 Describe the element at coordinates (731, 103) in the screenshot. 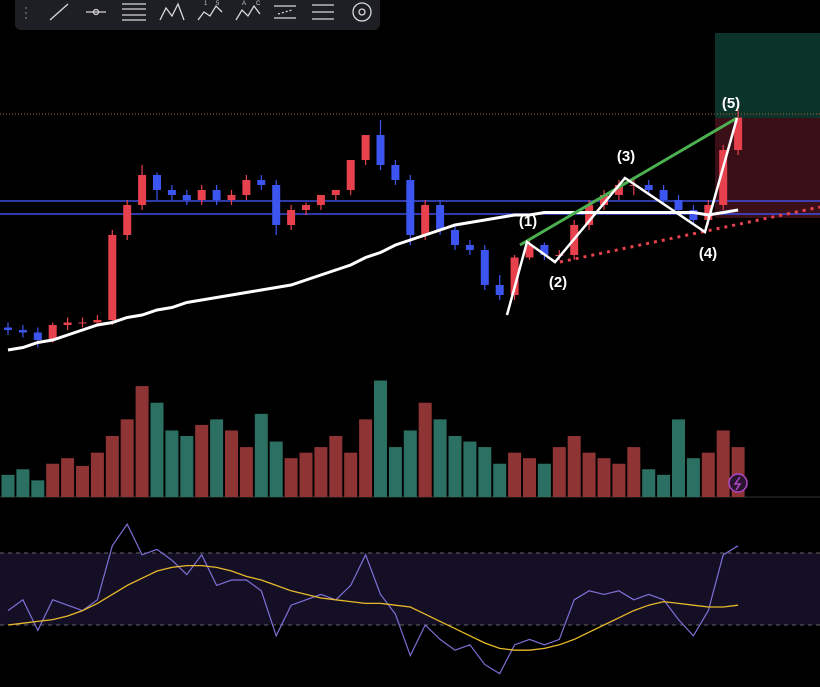

I see `wave-label: (5)` at that location.